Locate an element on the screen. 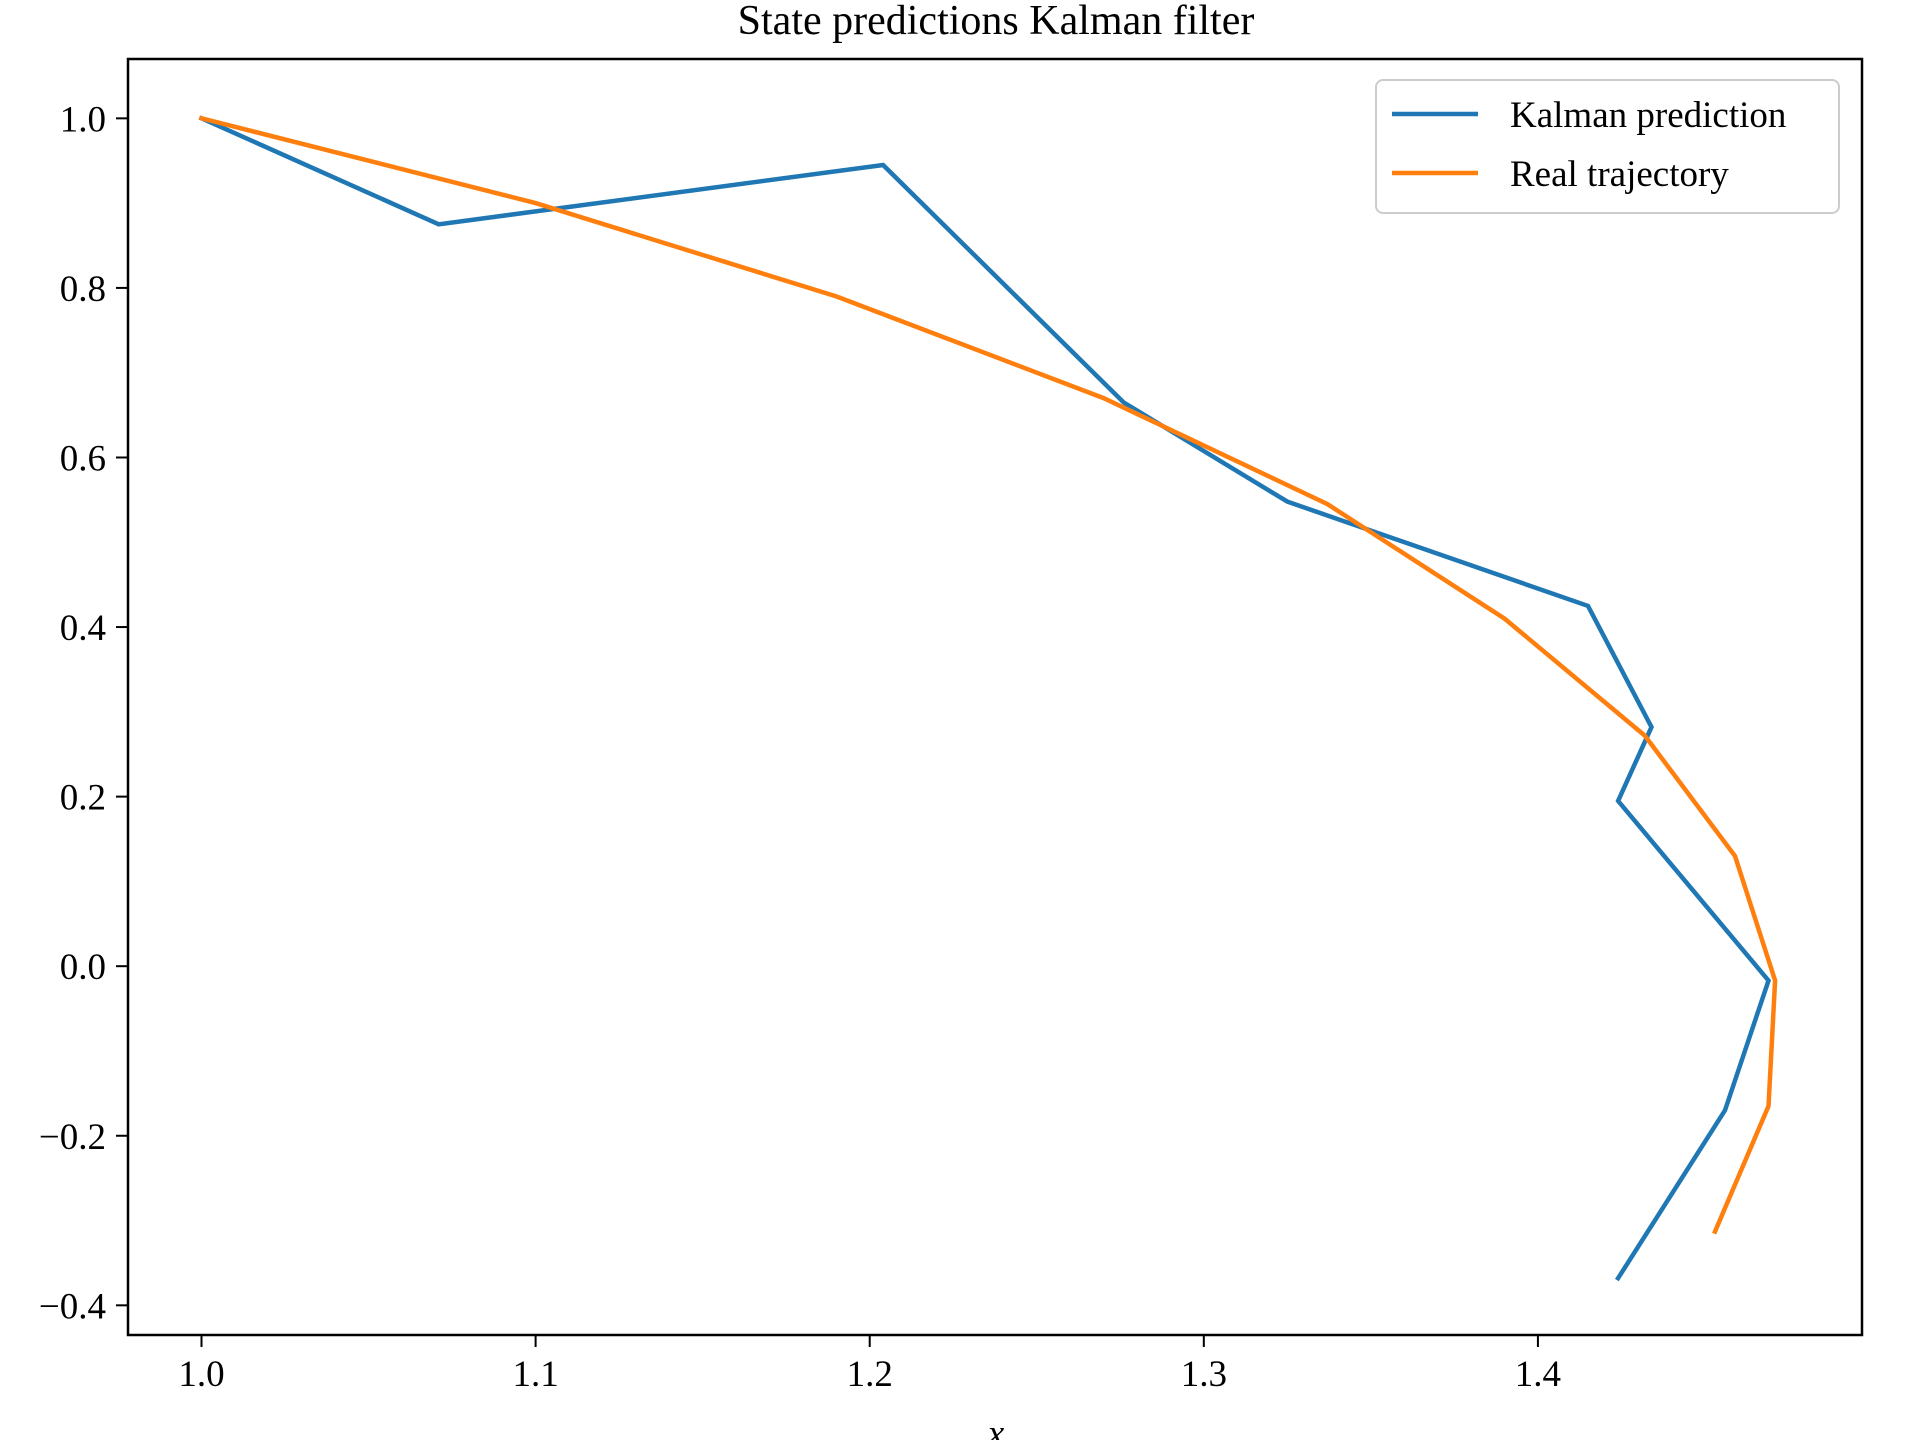 Image resolution: width=1920 pixels, height=1440 pixels. x-tick-label: 1.0 is located at coordinates (201, 1374).